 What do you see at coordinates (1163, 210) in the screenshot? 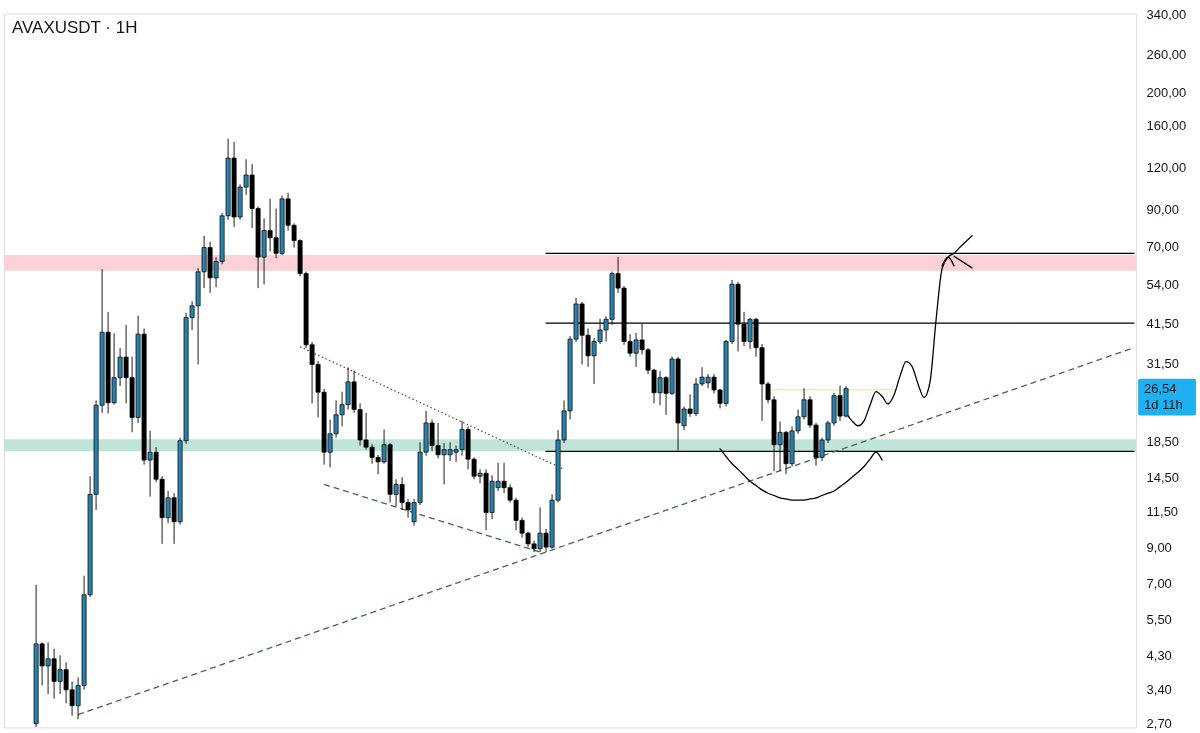
I see `y-tick-label: 90,00` at bounding box center [1163, 210].